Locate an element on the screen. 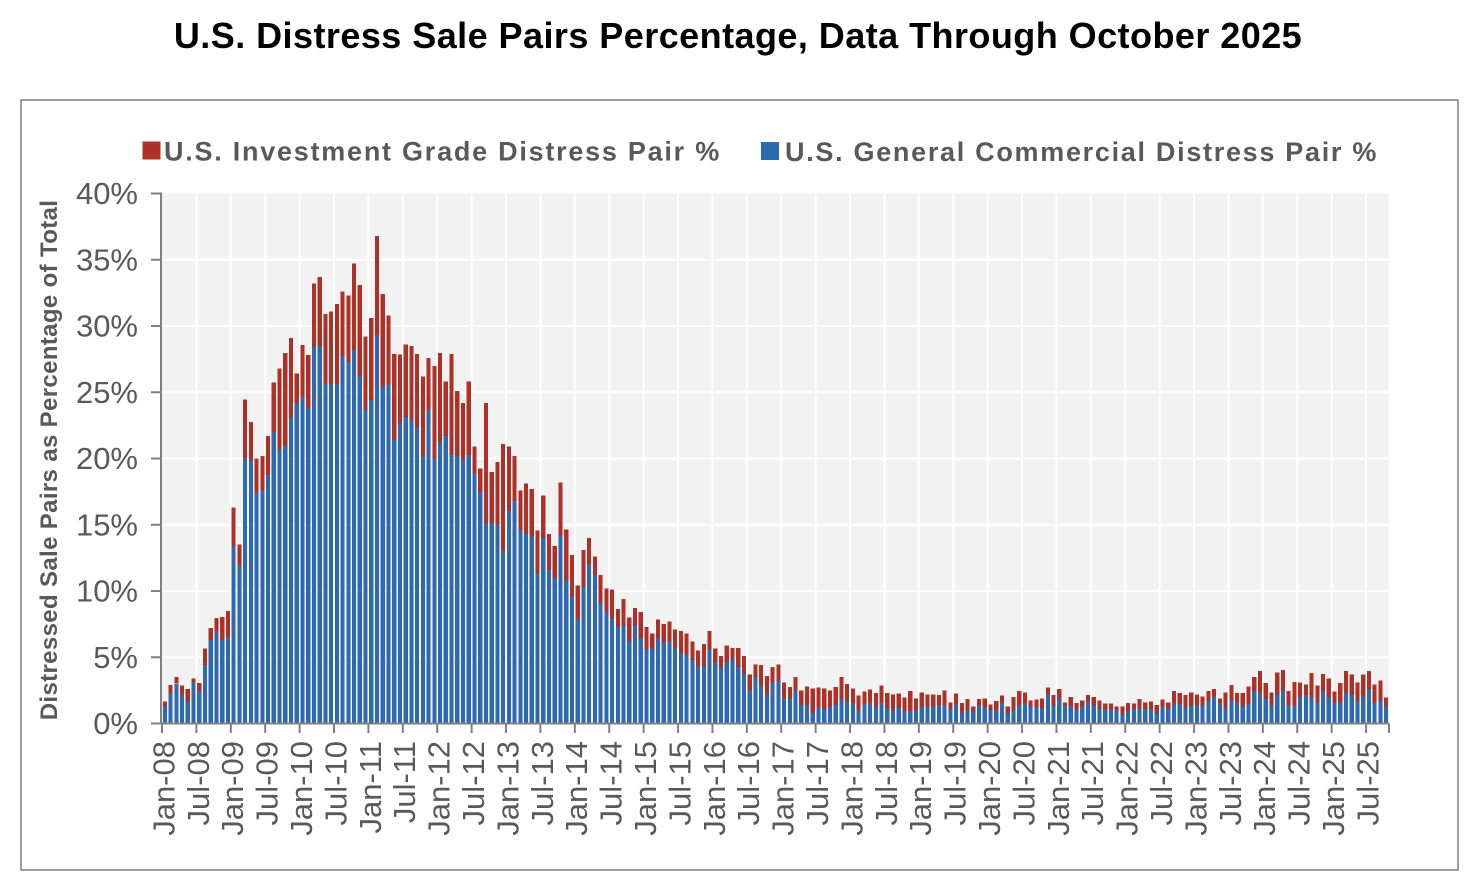 The width and height of the screenshot is (1483, 895). svg-text: Jul-20 is located at coordinates (1023, 783).